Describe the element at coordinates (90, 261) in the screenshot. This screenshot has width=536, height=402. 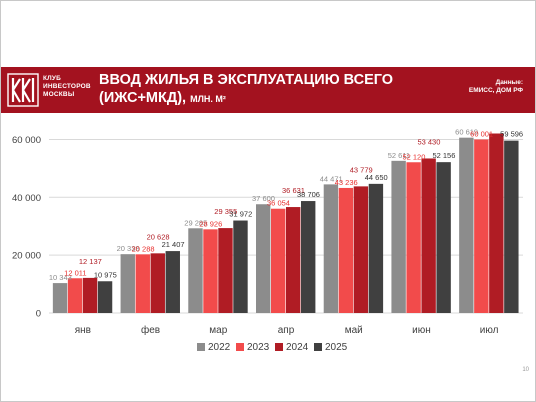
I see `data-label: 12 137` at that location.